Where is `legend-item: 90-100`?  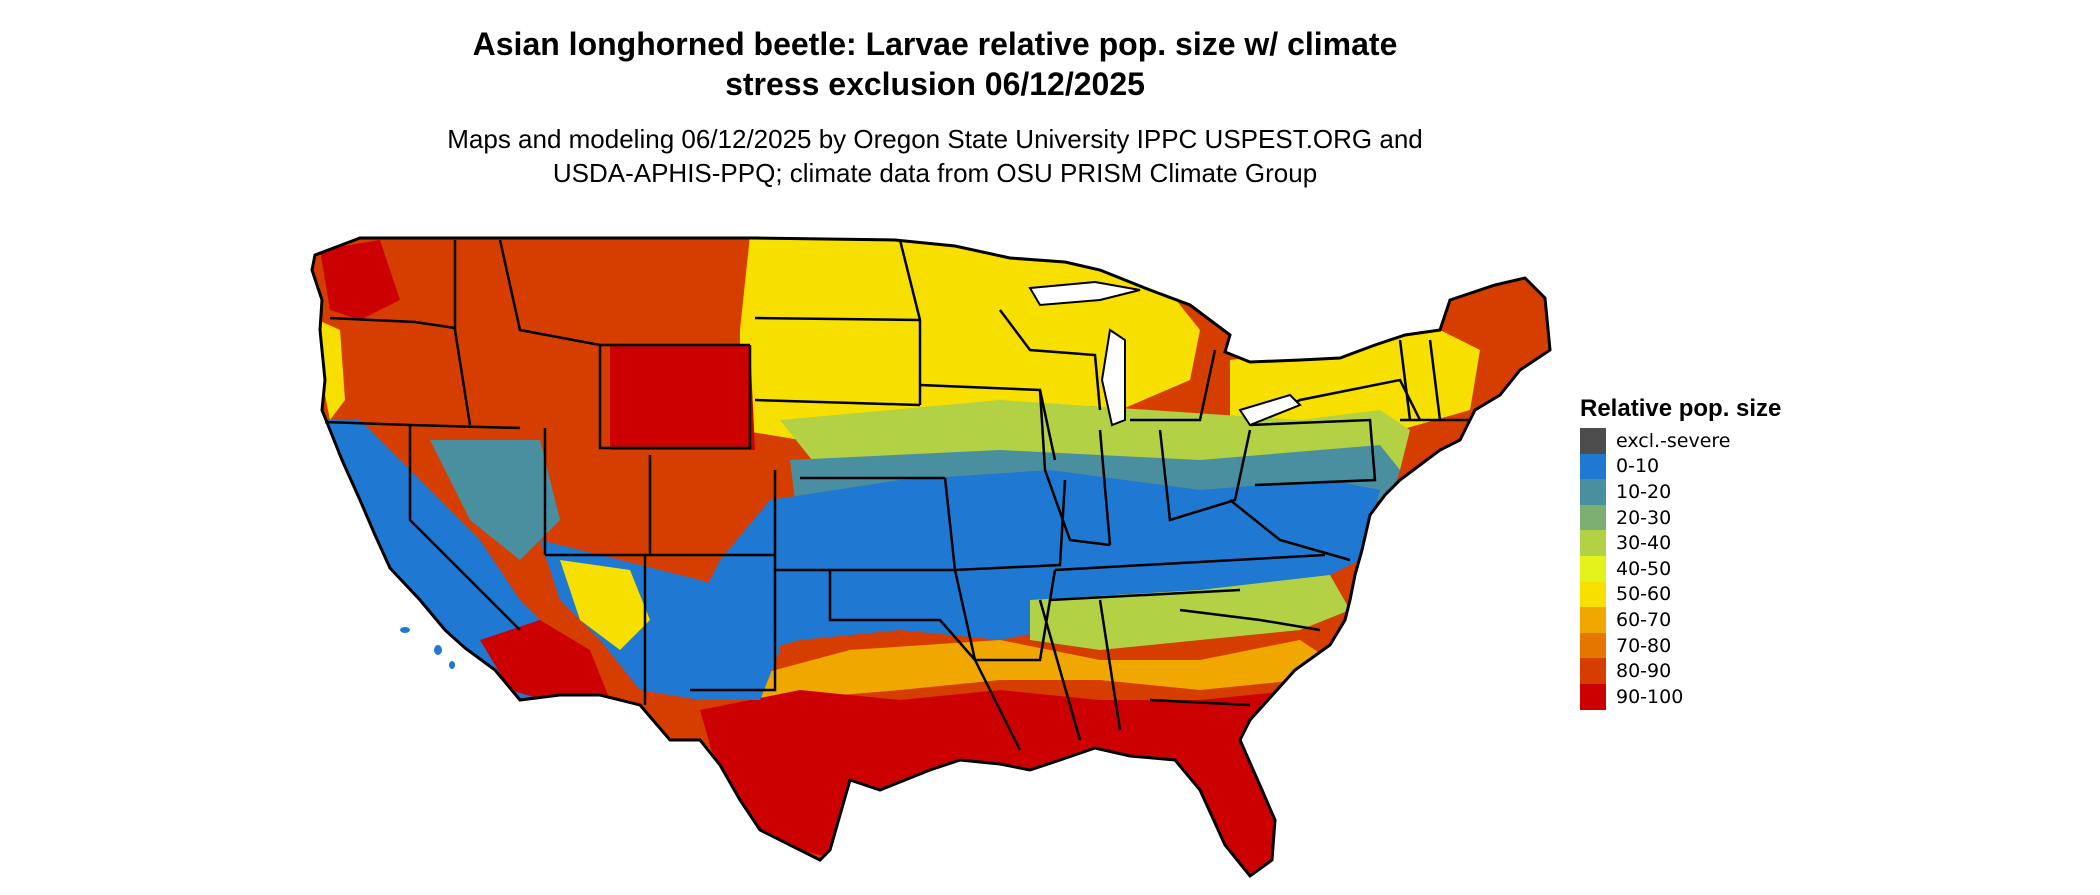
legend-item: 90-100 is located at coordinates (1680, 696).